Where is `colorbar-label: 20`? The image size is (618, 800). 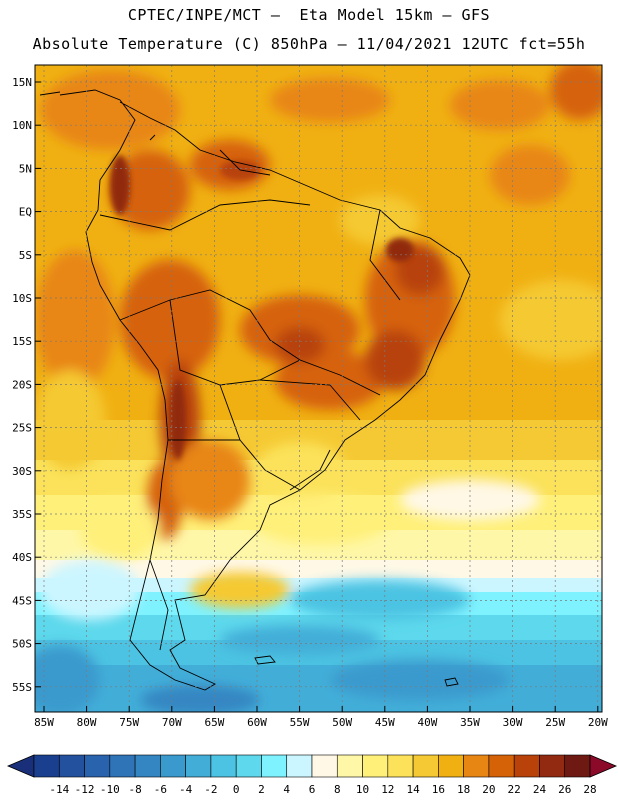
colorbar-label: 20 is located at coordinates (488, 789).